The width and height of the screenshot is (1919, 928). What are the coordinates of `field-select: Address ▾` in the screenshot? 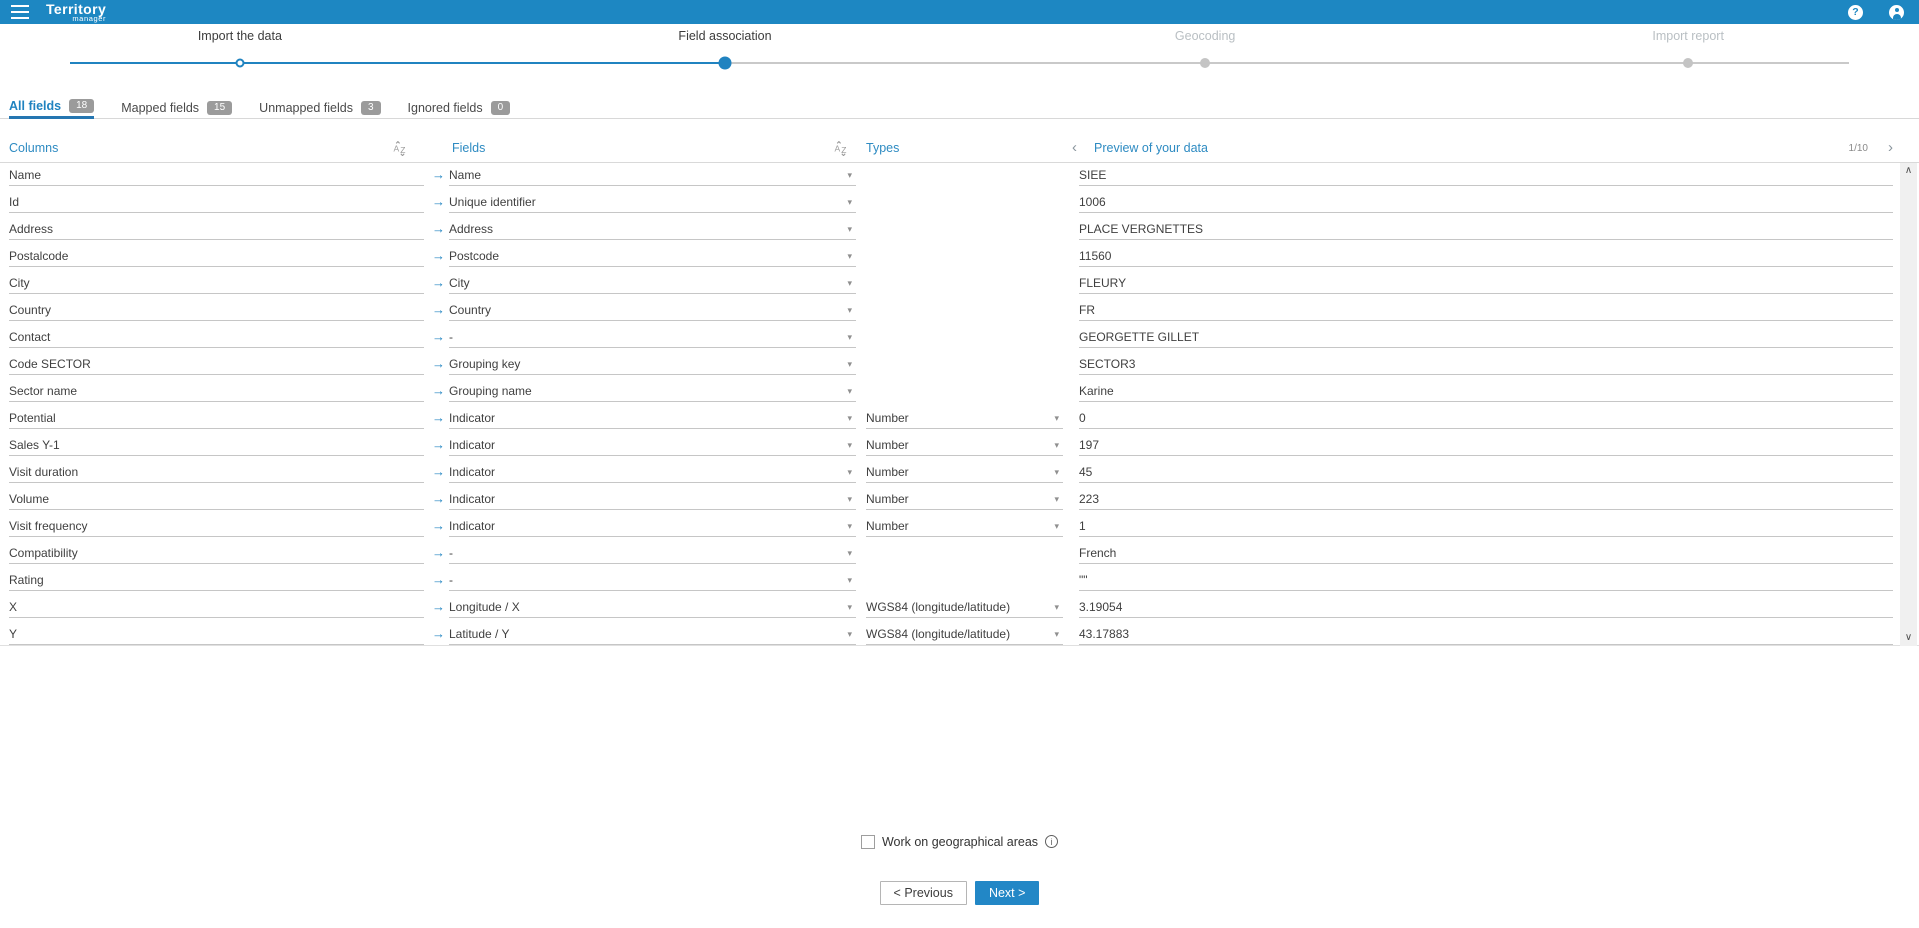 It's located at (652, 229).